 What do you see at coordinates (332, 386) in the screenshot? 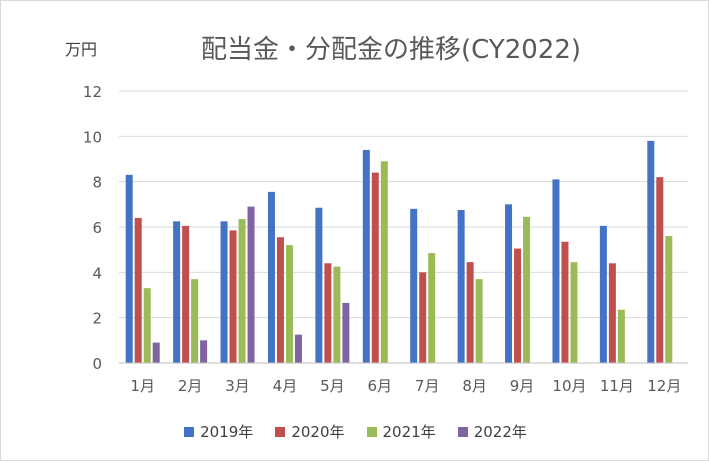
I see `x-tick-label: 5月` at bounding box center [332, 386].